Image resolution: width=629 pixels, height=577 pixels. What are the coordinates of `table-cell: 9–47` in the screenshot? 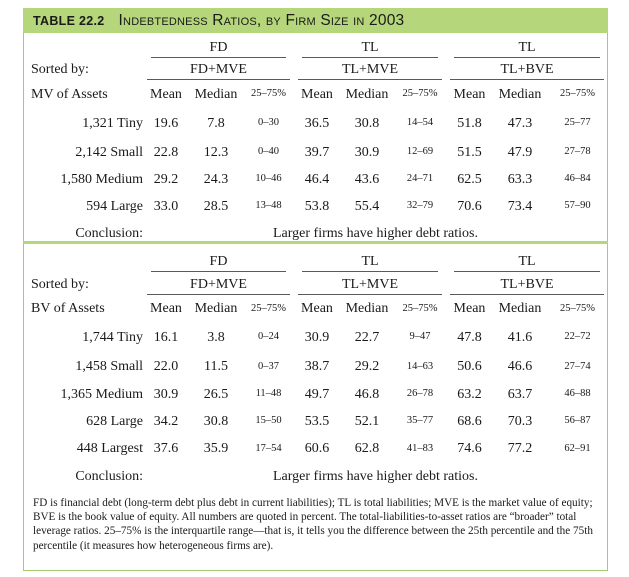 It's located at (420, 337).